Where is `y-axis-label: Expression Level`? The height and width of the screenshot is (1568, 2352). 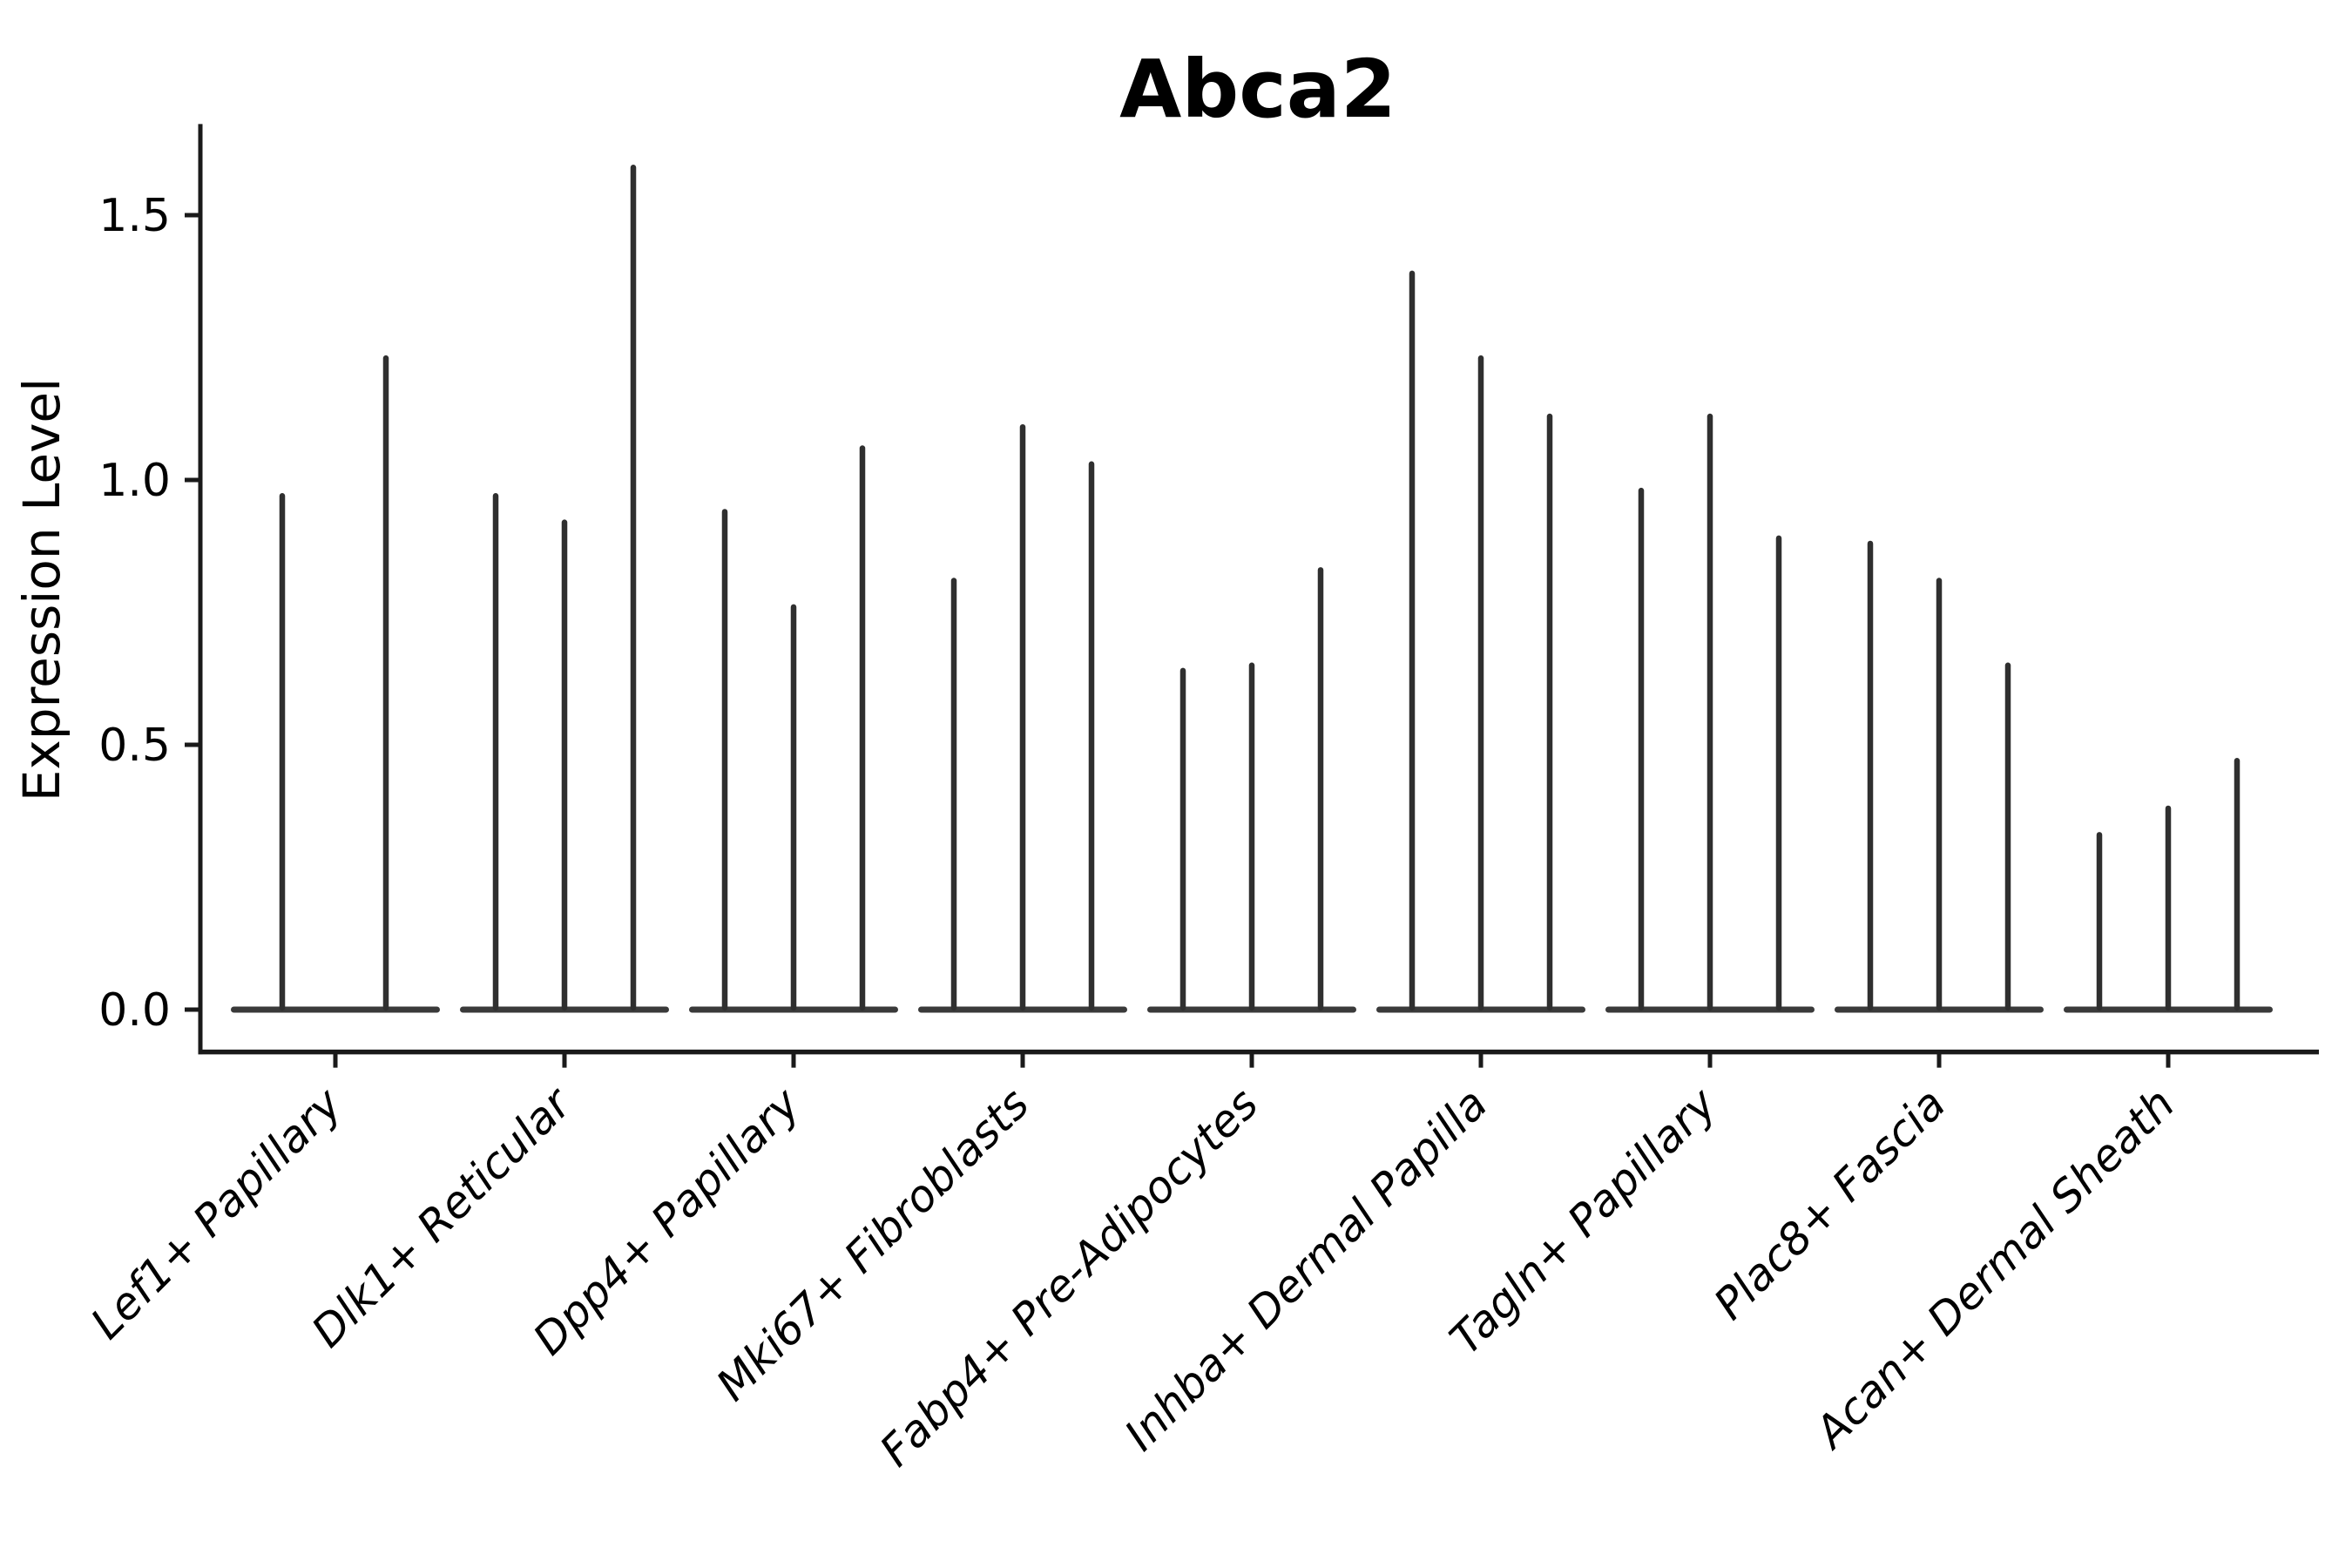 y-axis-label: Expression Level is located at coordinates (41, 589).